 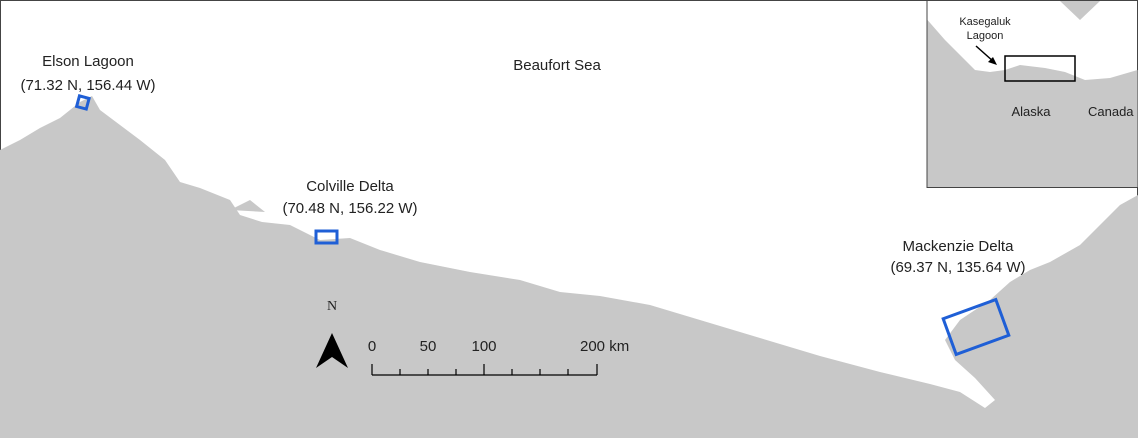 I want to click on inset-arrowhead, so click(x=992, y=61).